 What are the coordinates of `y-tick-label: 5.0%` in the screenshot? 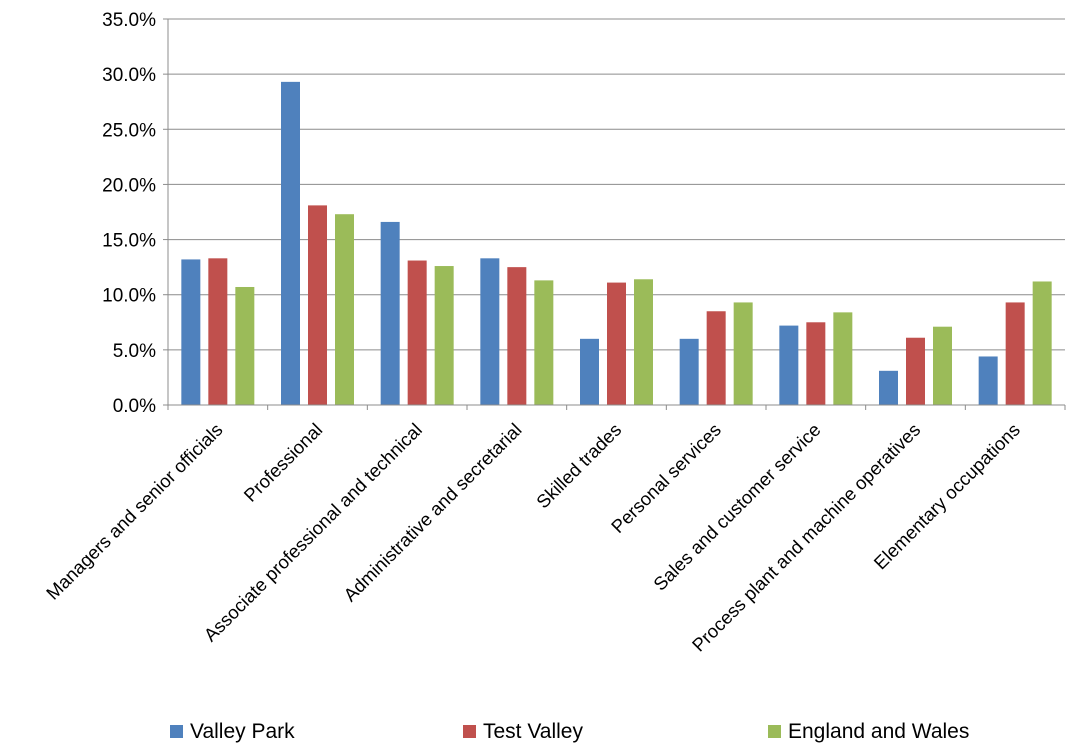 It's located at (134, 351).